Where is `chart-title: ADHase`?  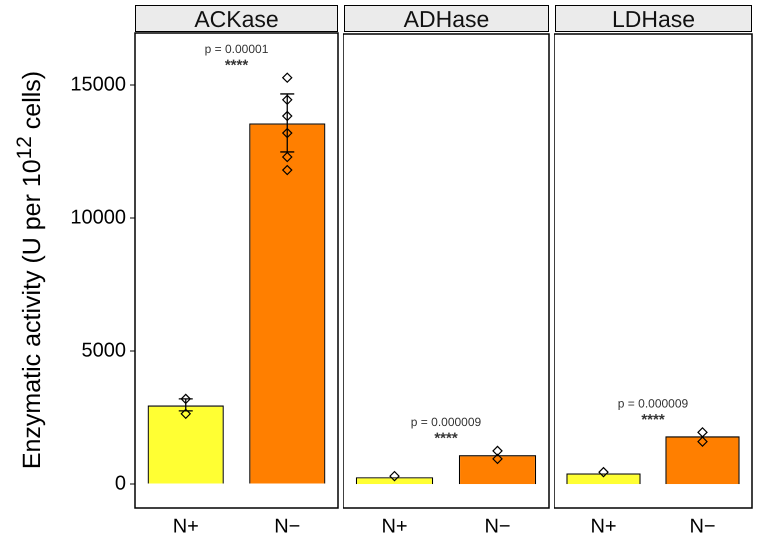 chart-title: ADHase is located at coordinates (446, 18).